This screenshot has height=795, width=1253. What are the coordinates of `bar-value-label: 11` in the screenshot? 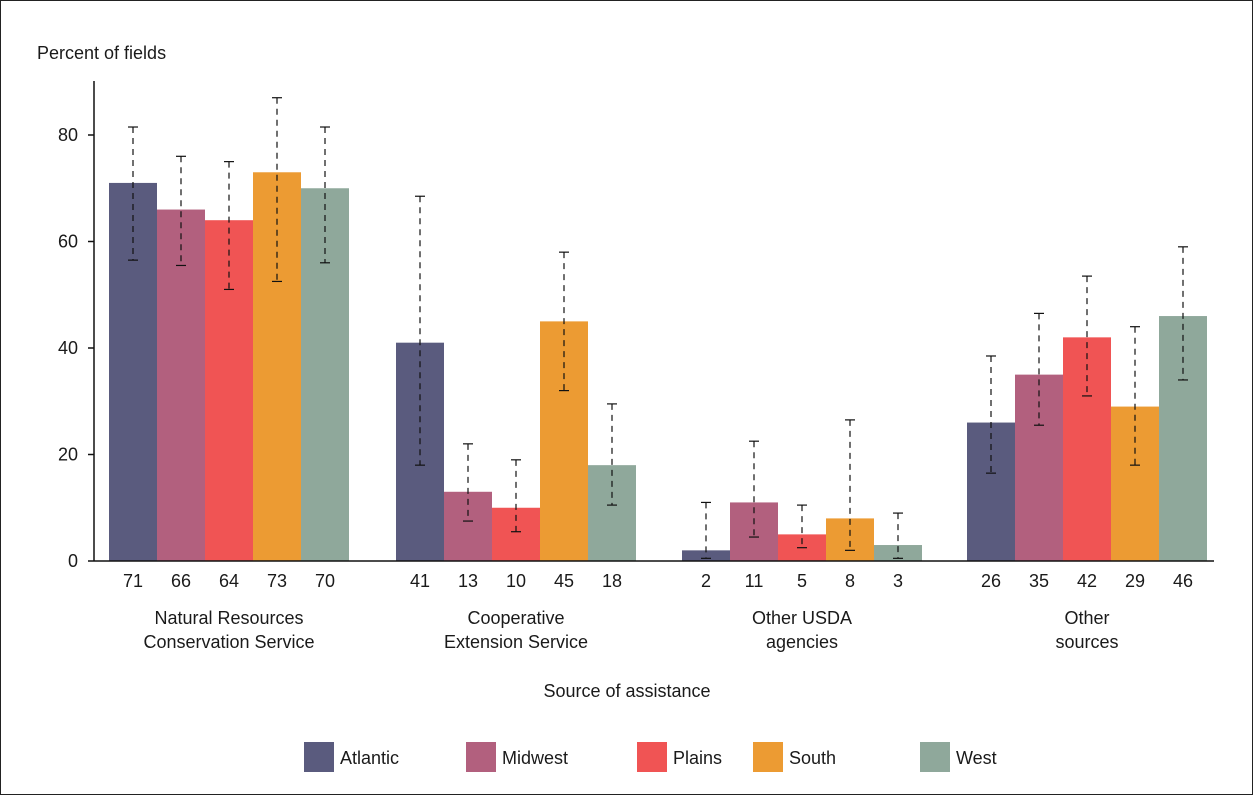 It's located at (754, 581).